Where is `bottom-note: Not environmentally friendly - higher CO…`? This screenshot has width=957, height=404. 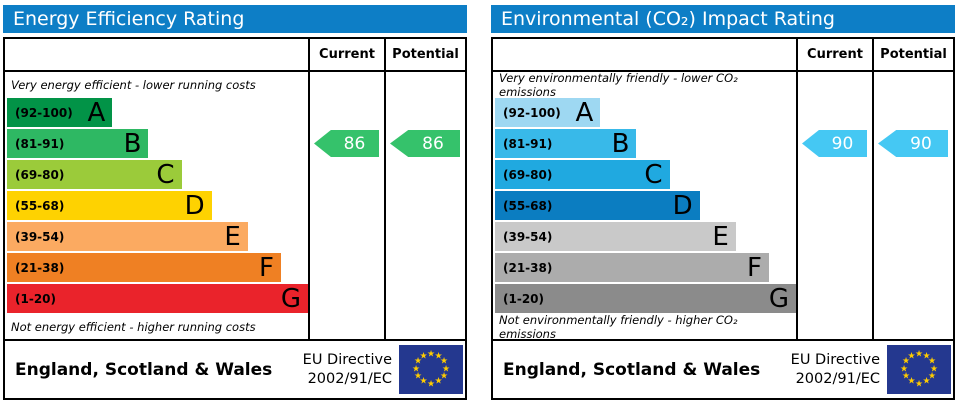 bottom-note: Not environmentally friendly - higher CO… is located at coordinates (618, 326).